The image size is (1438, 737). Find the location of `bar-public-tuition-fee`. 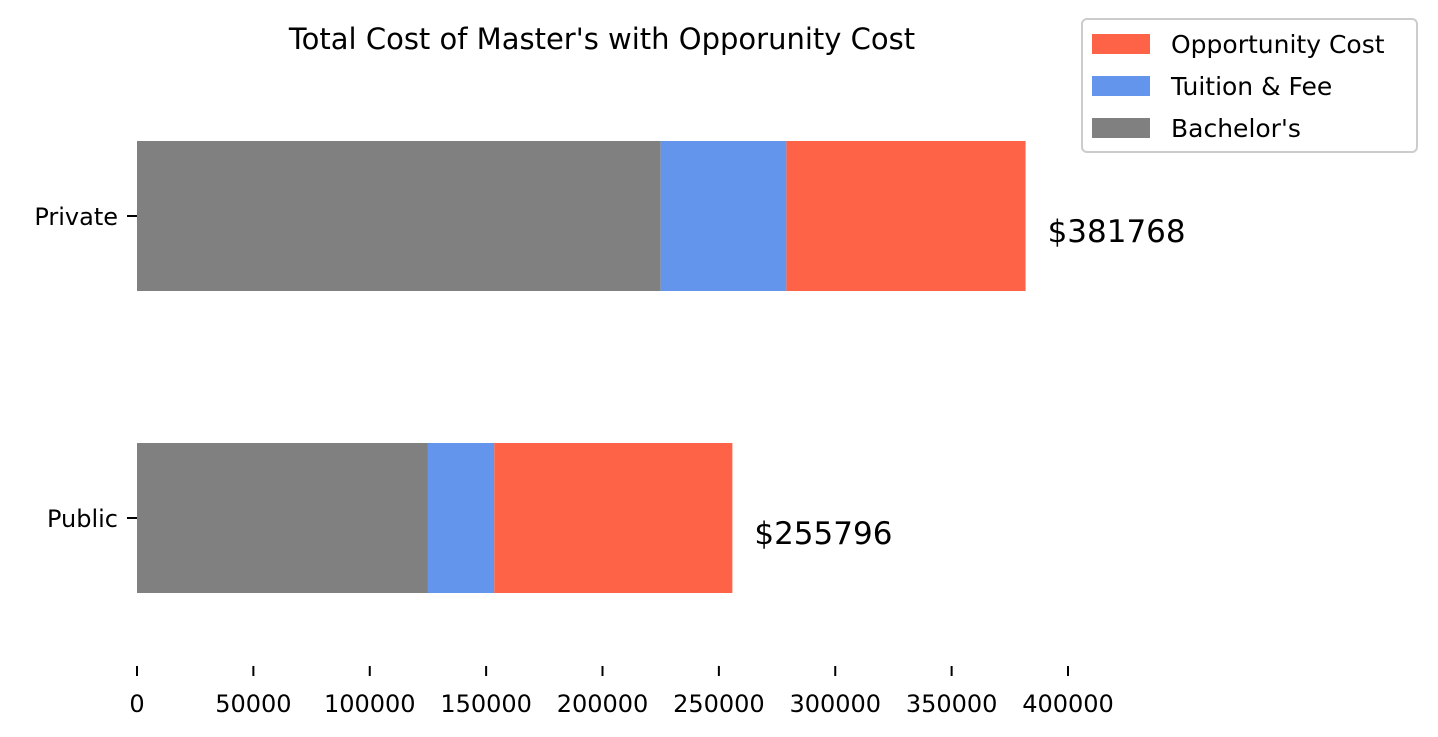

bar-public-tuition-fee is located at coordinates (461, 518).